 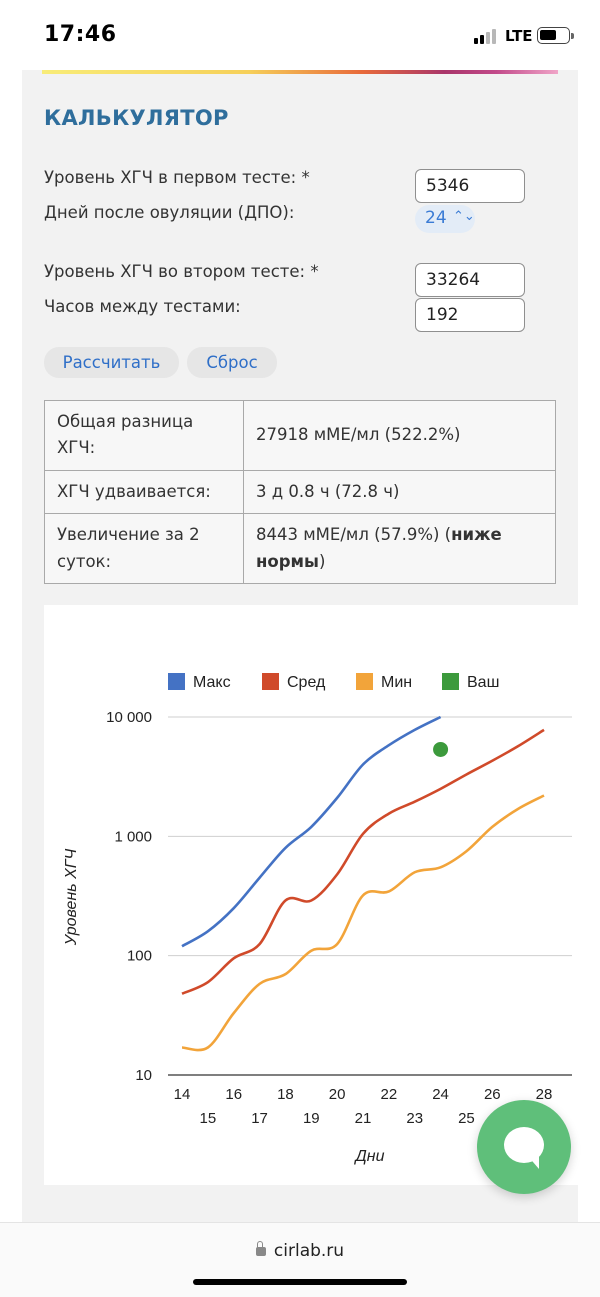 What do you see at coordinates (212, 682) in the screenshot?
I see `legend-label: Макс` at bounding box center [212, 682].